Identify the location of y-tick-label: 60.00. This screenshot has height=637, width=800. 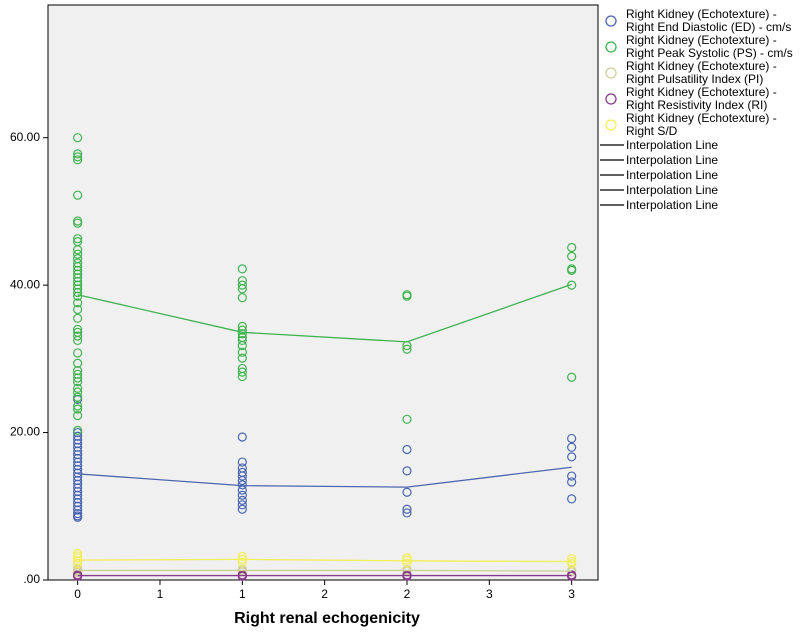
(25, 137).